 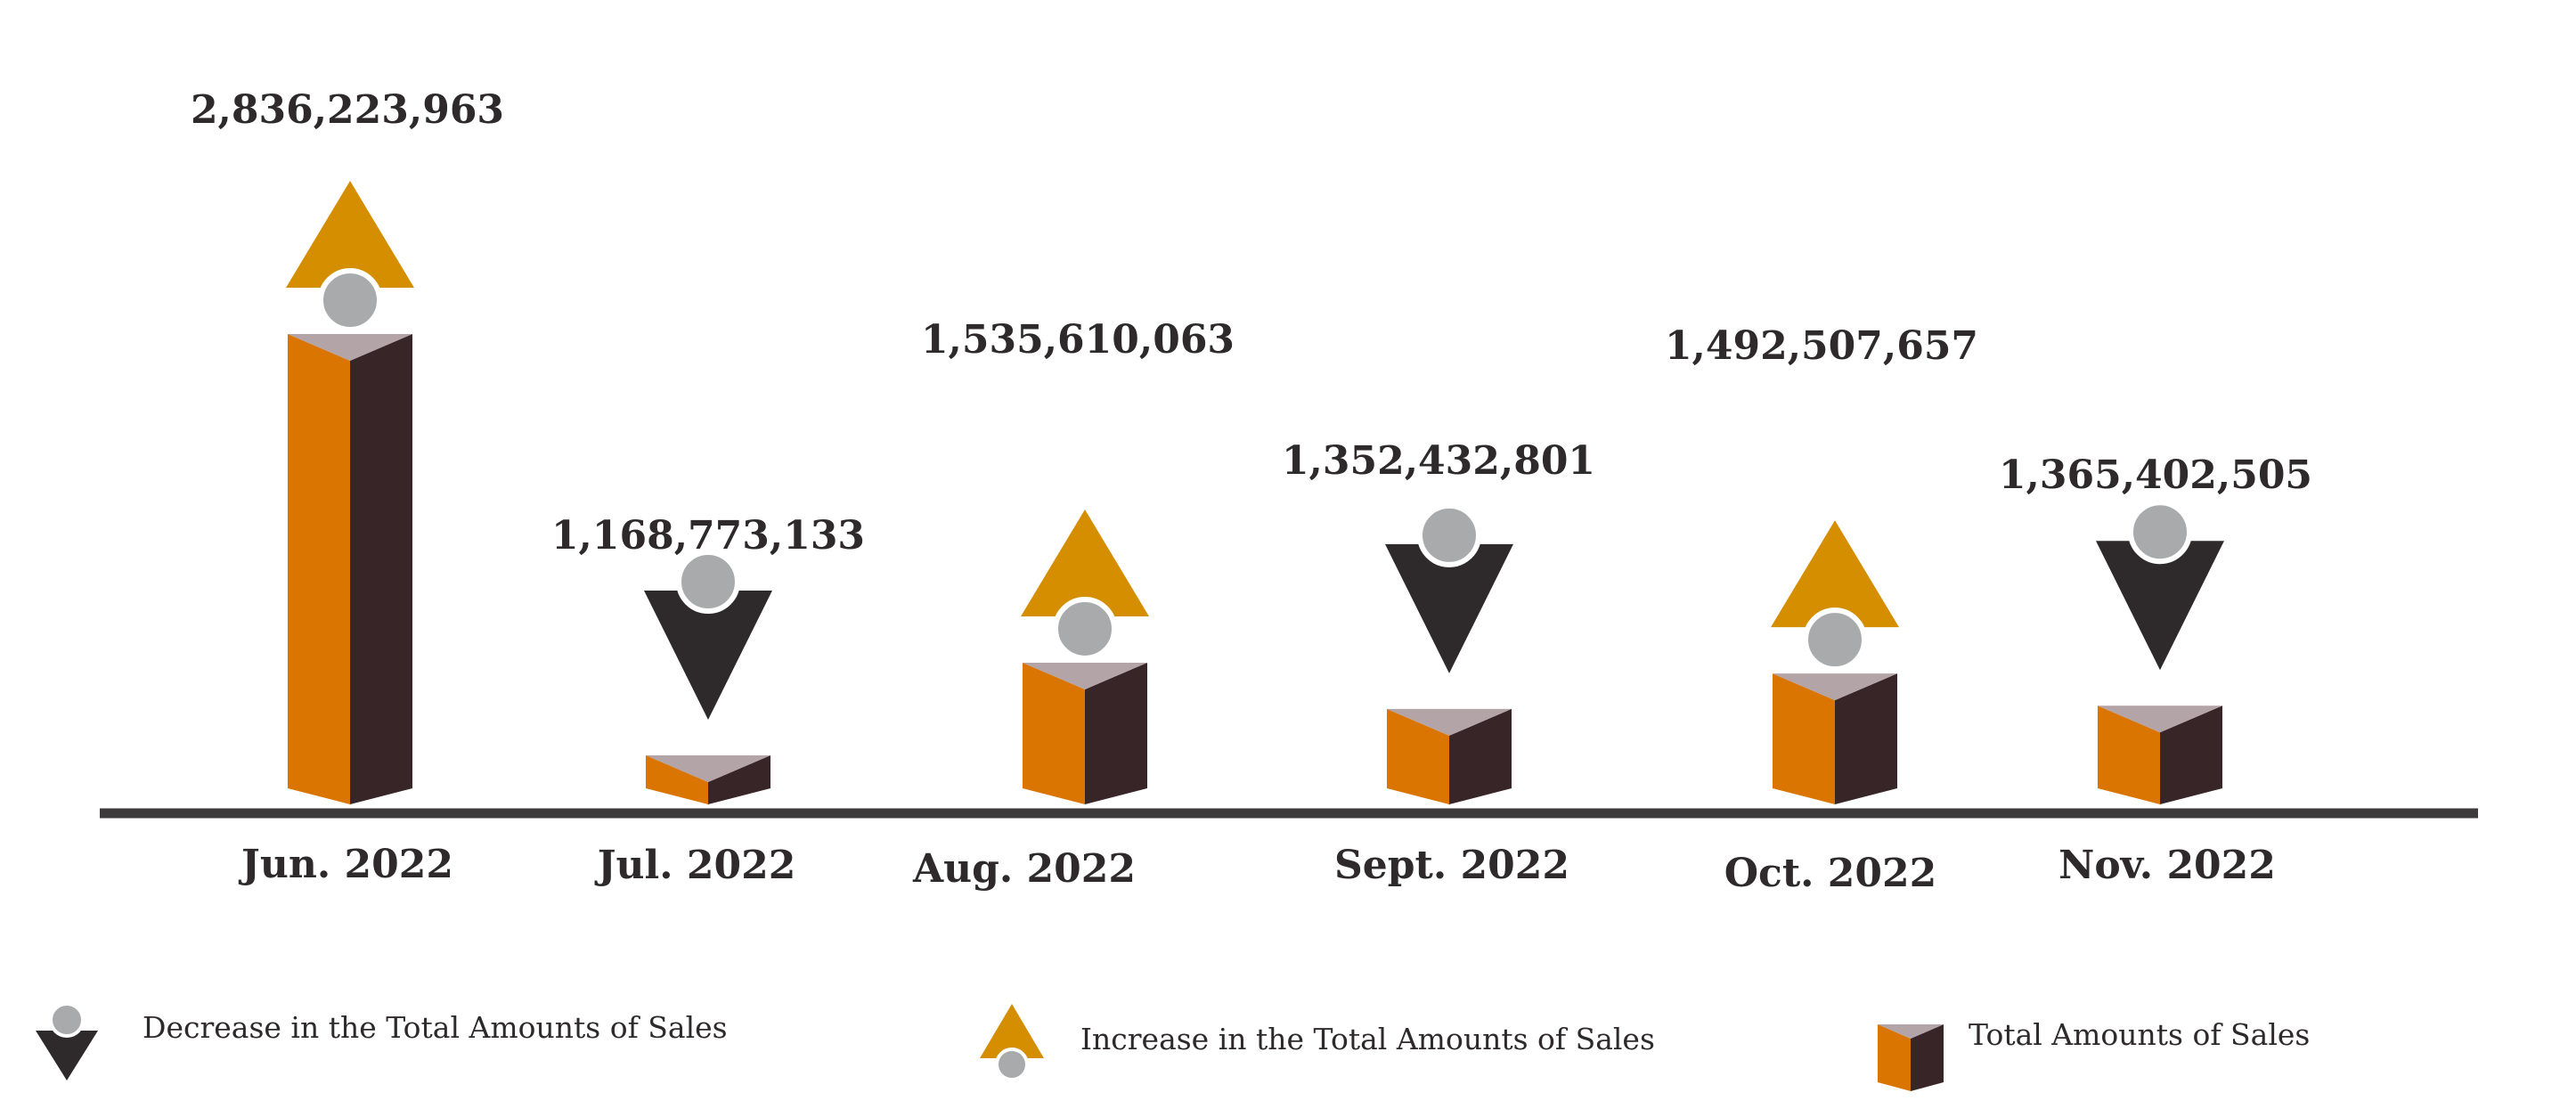 What do you see at coordinates (1078, 340) in the screenshot?
I see `value-label: 1,535,610,063` at bounding box center [1078, 340].